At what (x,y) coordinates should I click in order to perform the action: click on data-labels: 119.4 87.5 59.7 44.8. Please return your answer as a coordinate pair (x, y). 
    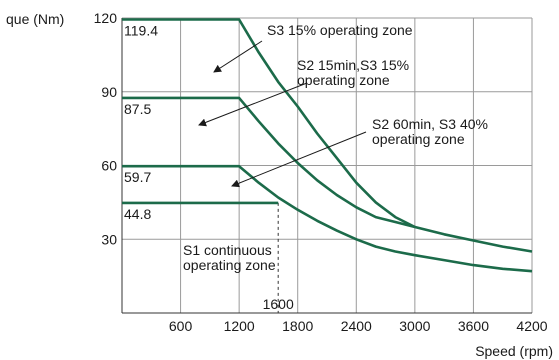
    Looking at the image, I should click on (141, 121).